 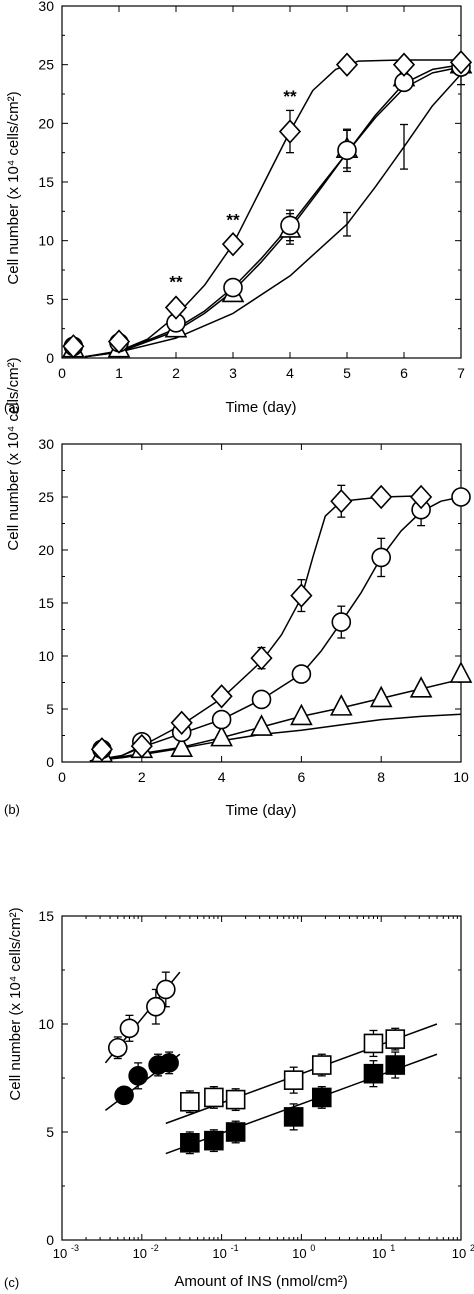 I want to click on x-tick-exponent: 0, so click(x=312, y=1248).